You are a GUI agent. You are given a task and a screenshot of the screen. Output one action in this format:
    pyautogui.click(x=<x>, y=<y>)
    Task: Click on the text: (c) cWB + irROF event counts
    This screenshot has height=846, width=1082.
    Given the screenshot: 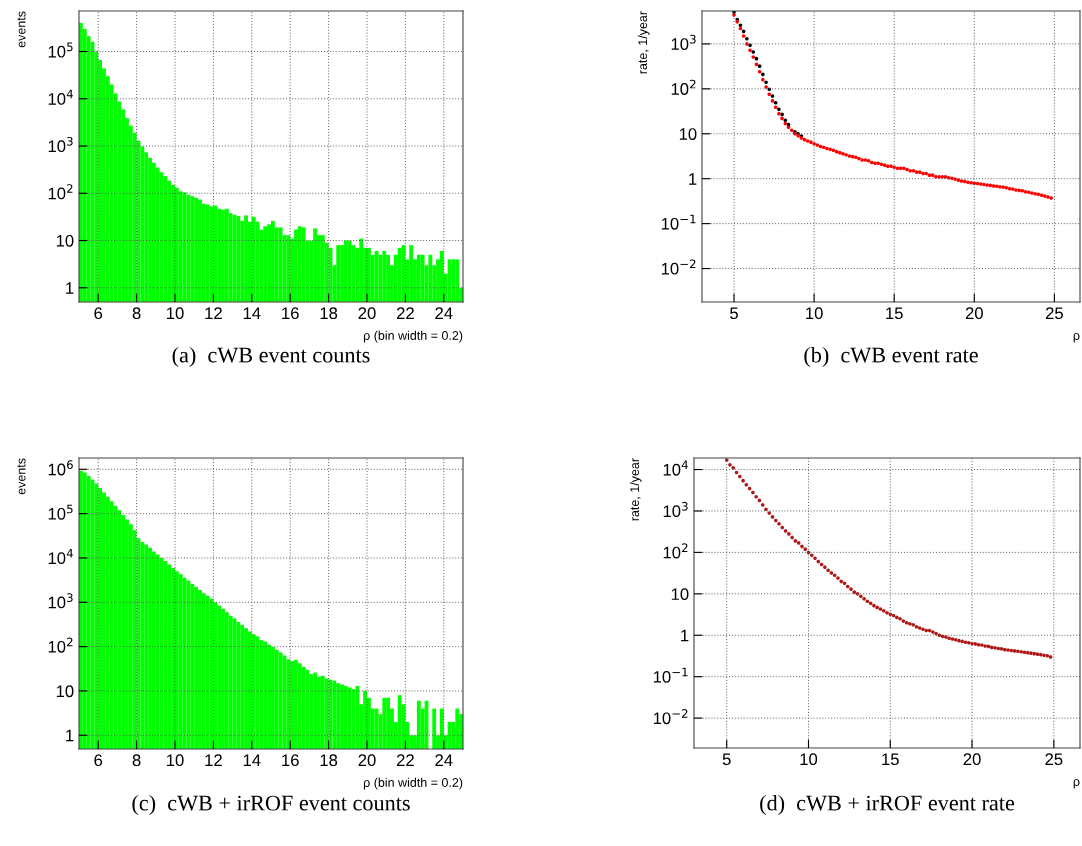 What is the action you would take?
    pyautogui.click(x=271, y=805)
    